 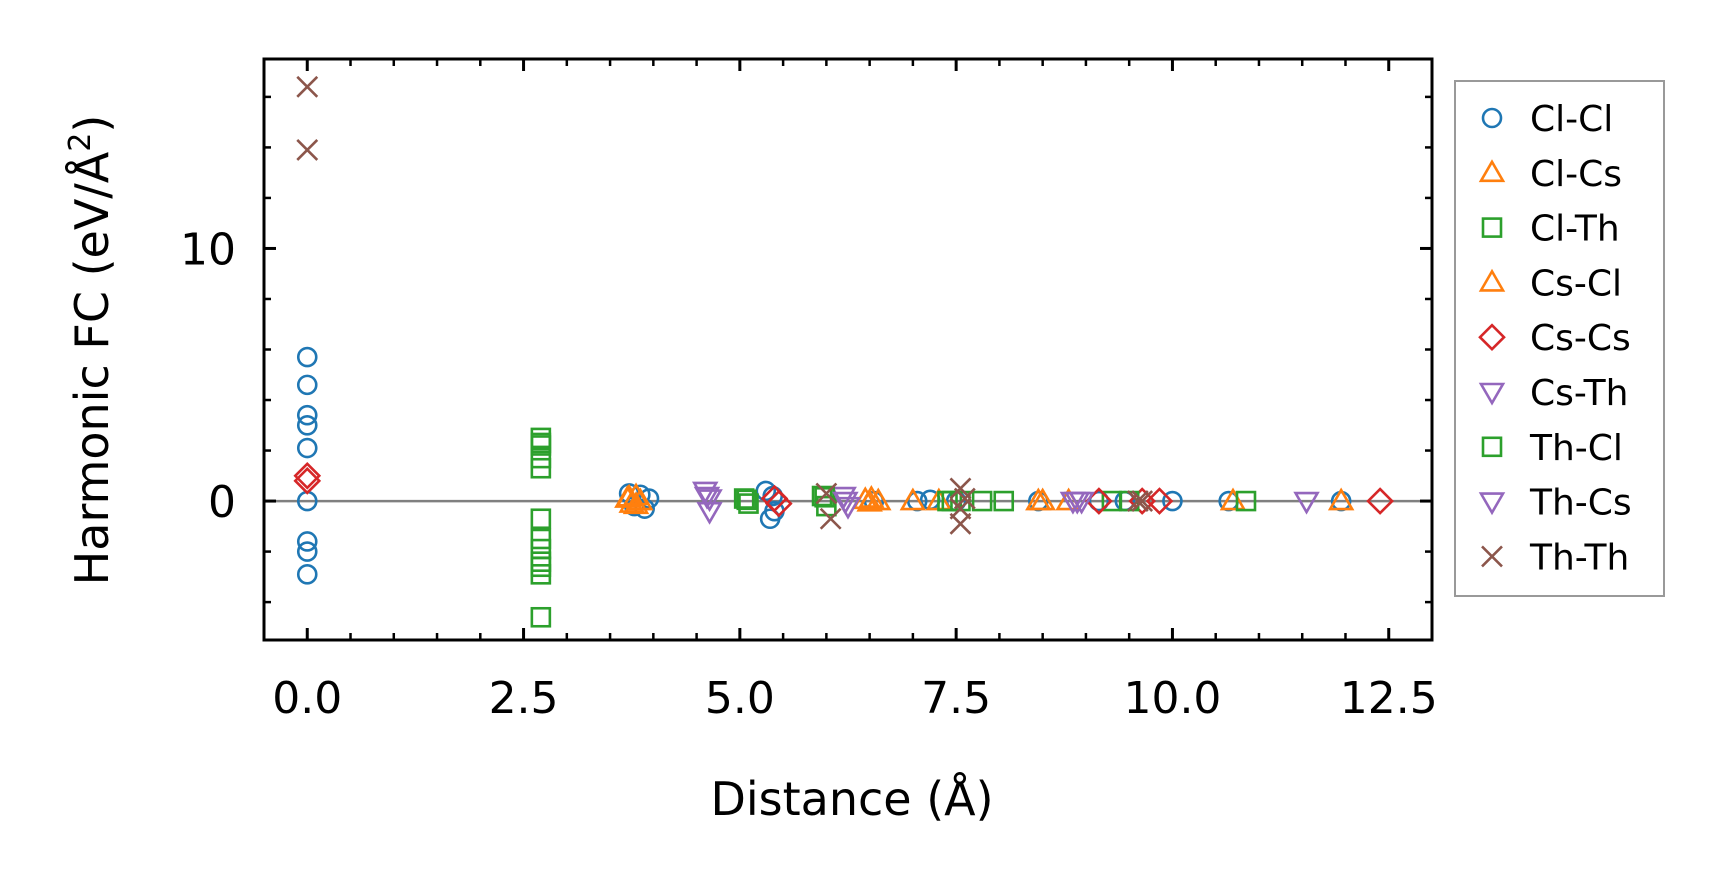 What do you see at coordinates (1575, 229) in the screenshot?
I see `legend-label: Cl-Th` at bounding box center [1575, 229].